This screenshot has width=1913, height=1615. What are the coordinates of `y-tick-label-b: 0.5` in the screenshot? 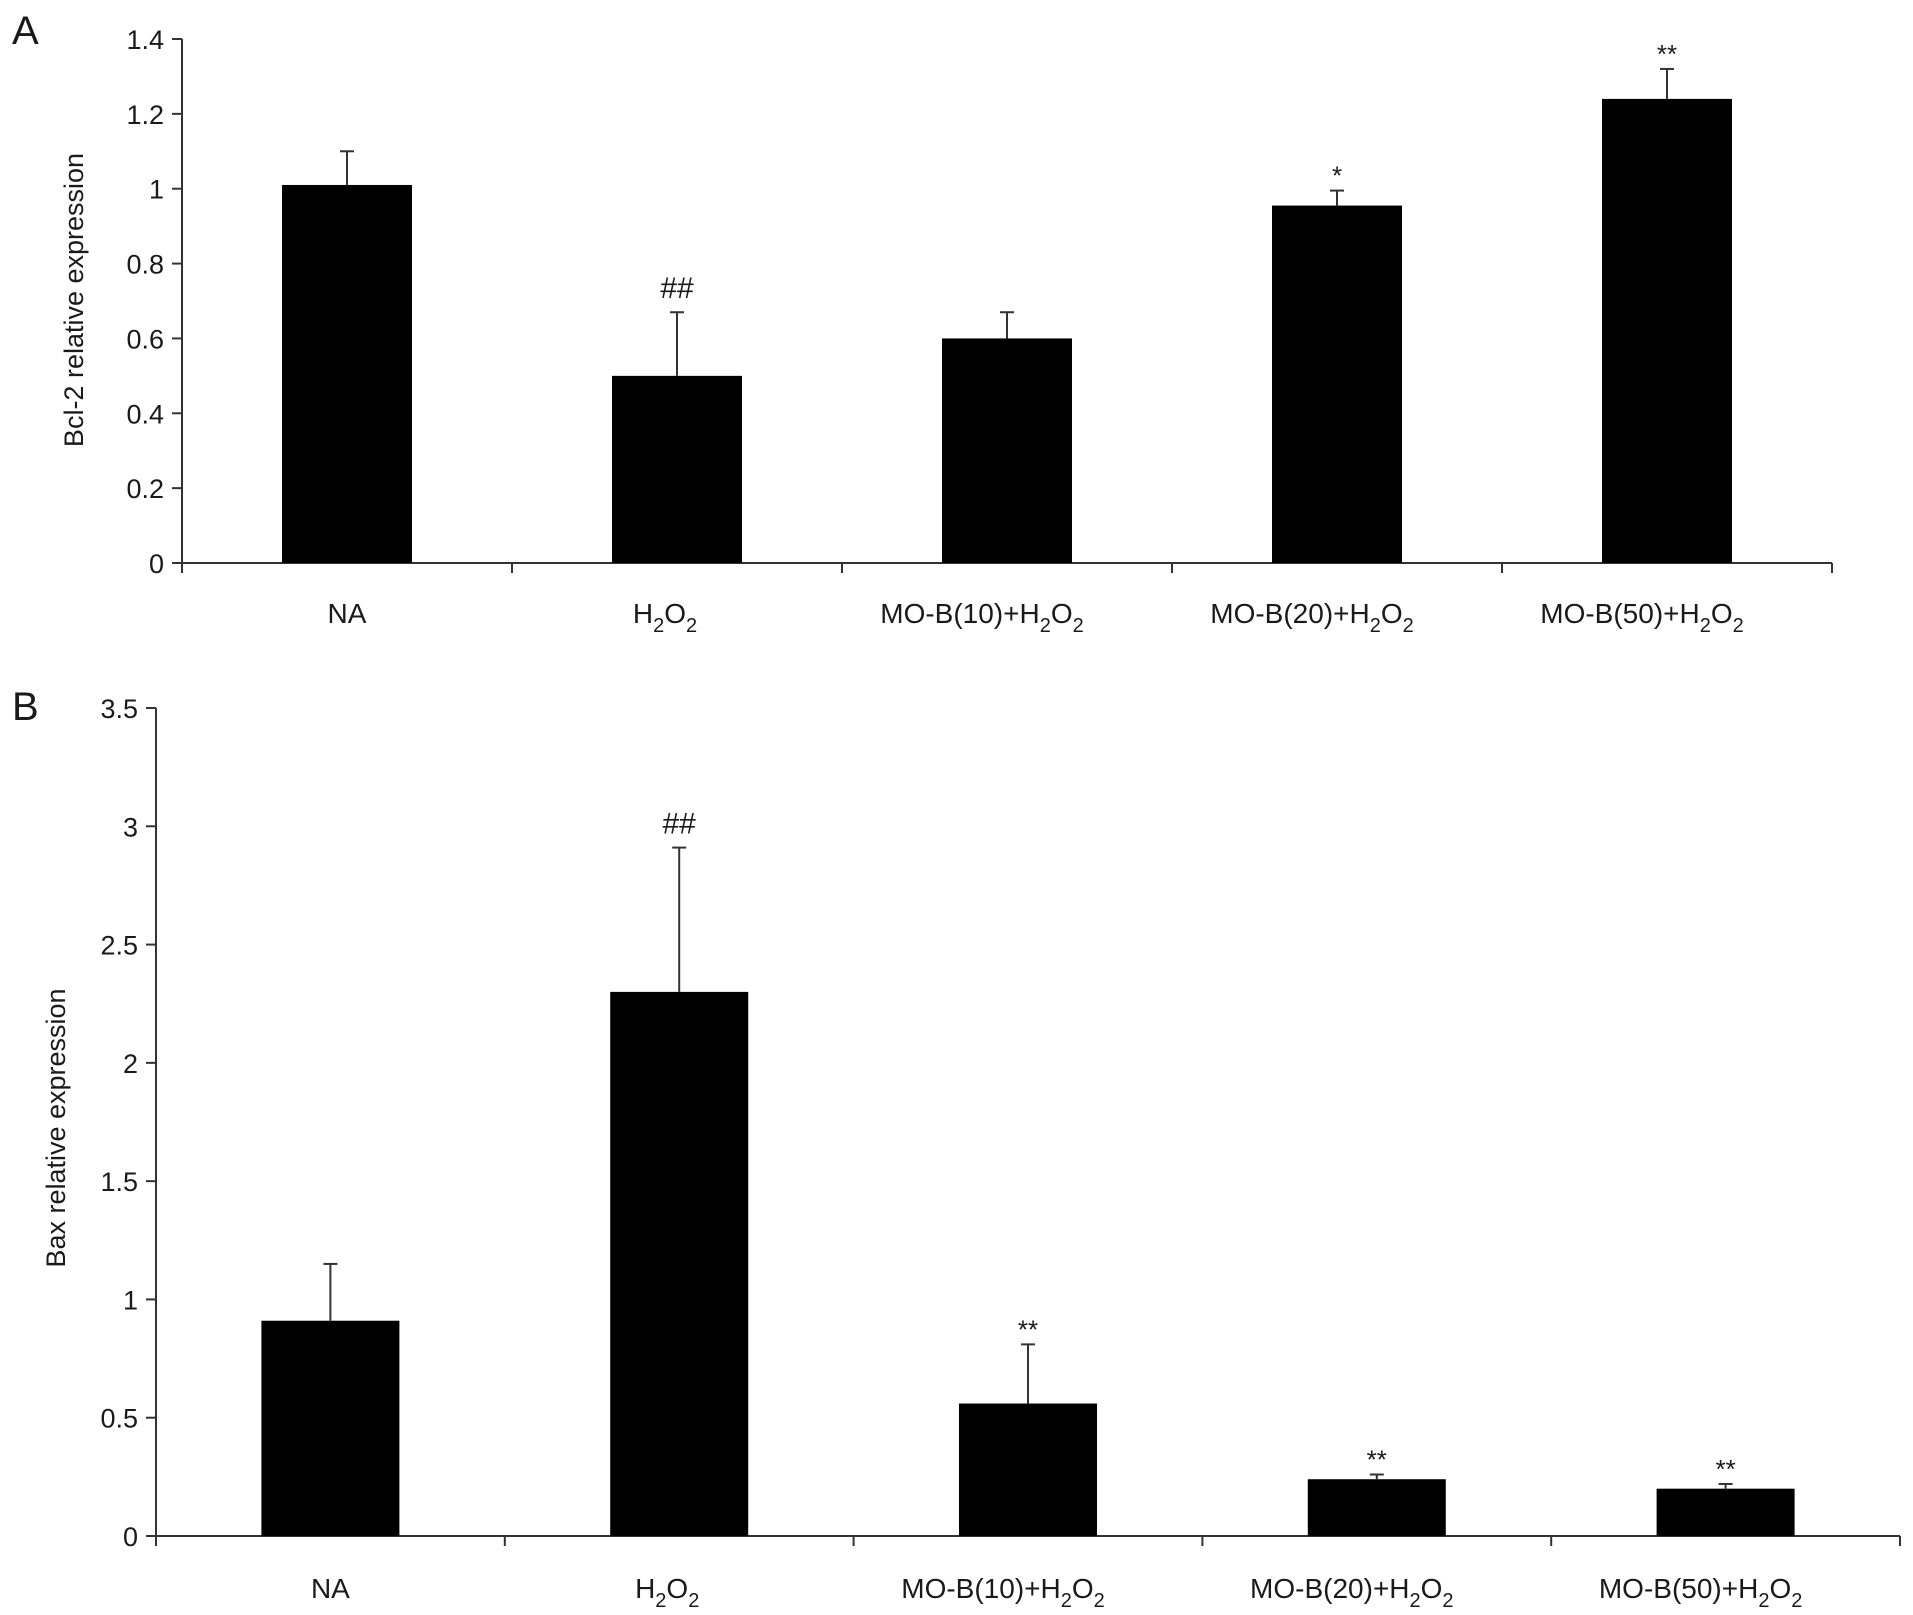 It's located at (119, 1419).